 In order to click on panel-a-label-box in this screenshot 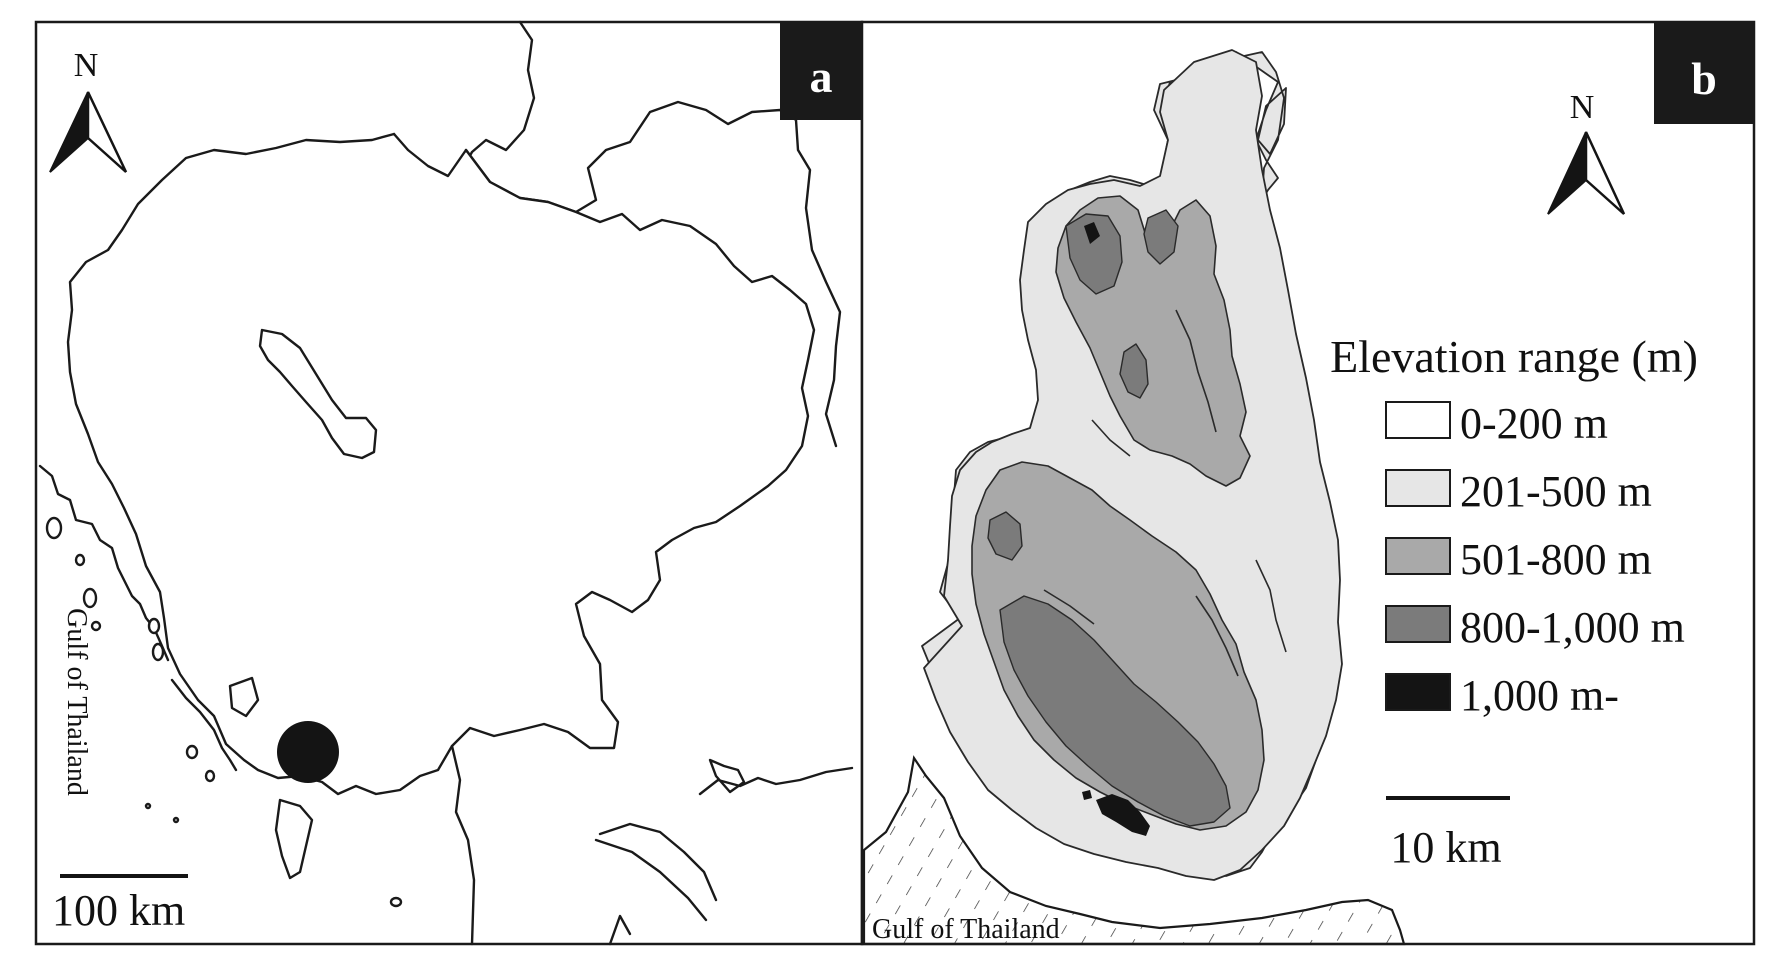, I will do `click(821, 71)`.